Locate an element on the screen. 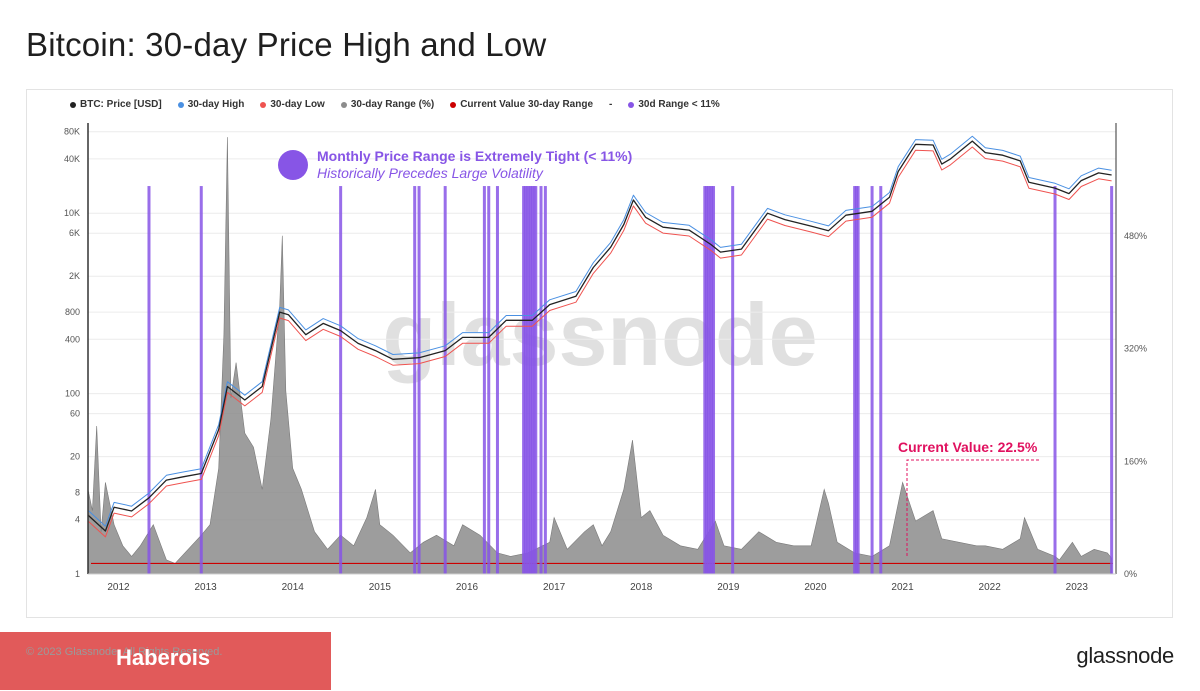 Image resolution: width=1200 pixels, height=691 pixels. legend-label: BTC: Price [USD] is located at coordinates (121, 104).